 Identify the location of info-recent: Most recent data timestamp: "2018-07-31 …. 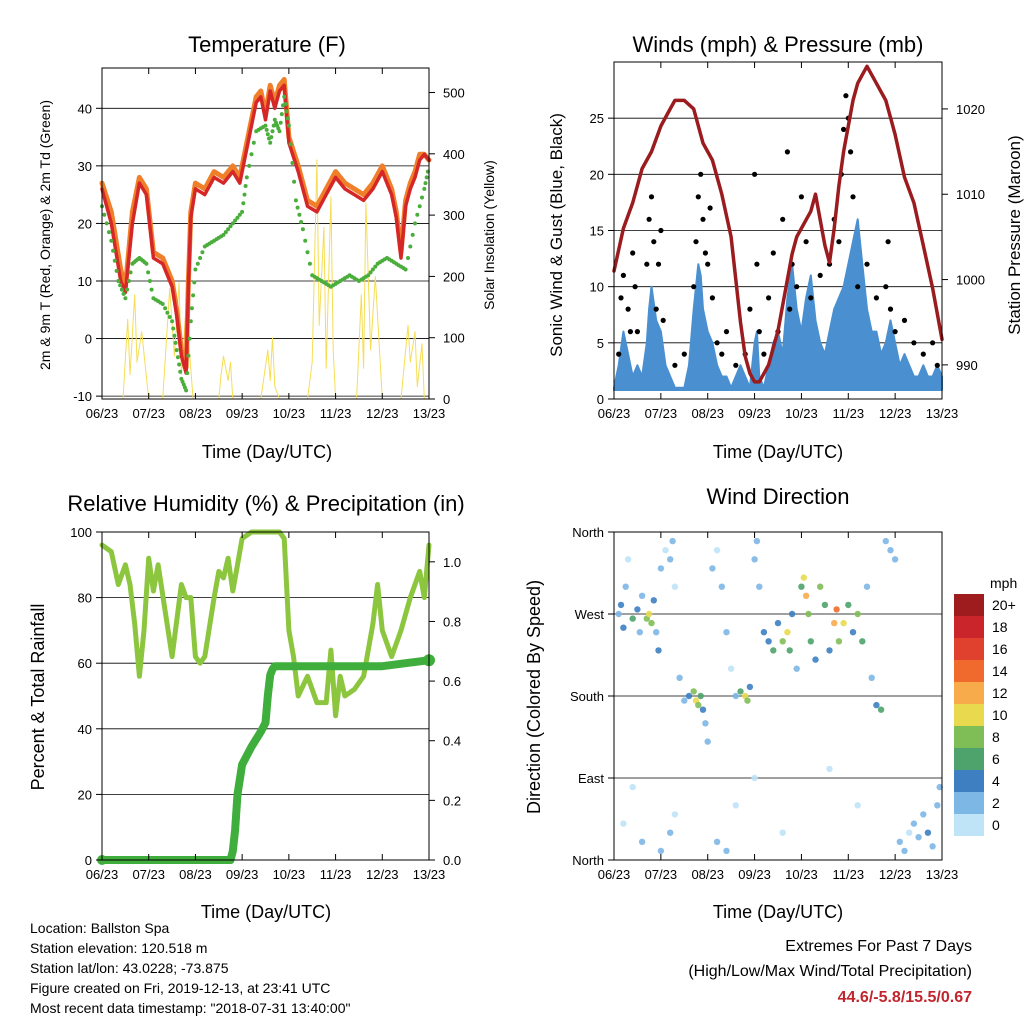
(190, 1008).